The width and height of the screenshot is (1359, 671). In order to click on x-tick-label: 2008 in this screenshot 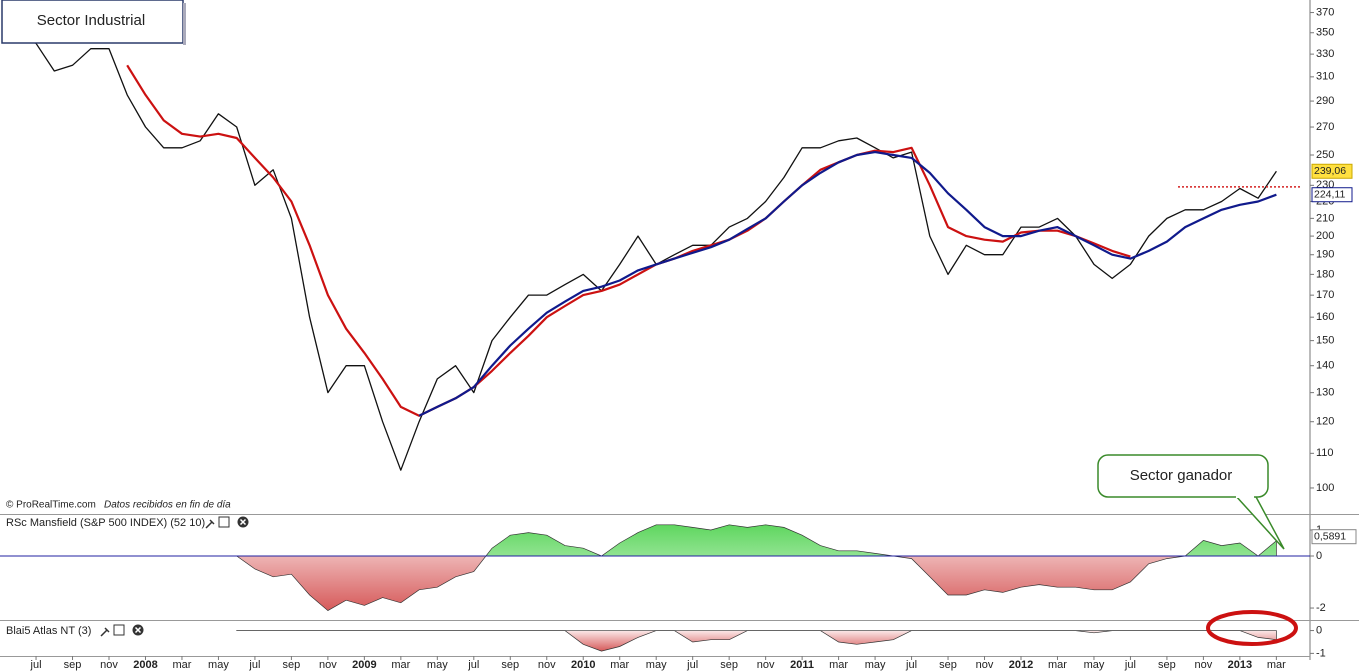, I will do `click(145, 665)`.